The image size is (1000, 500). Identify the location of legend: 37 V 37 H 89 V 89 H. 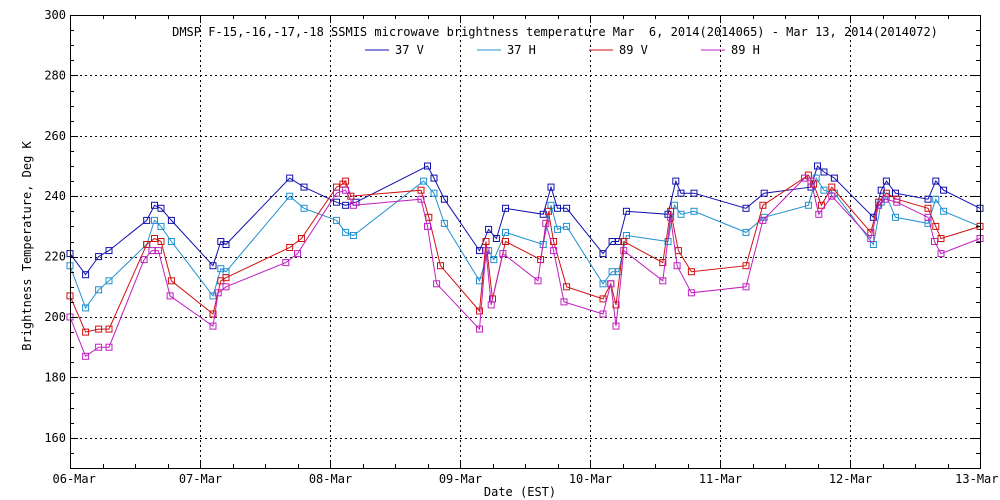
(562, 50).